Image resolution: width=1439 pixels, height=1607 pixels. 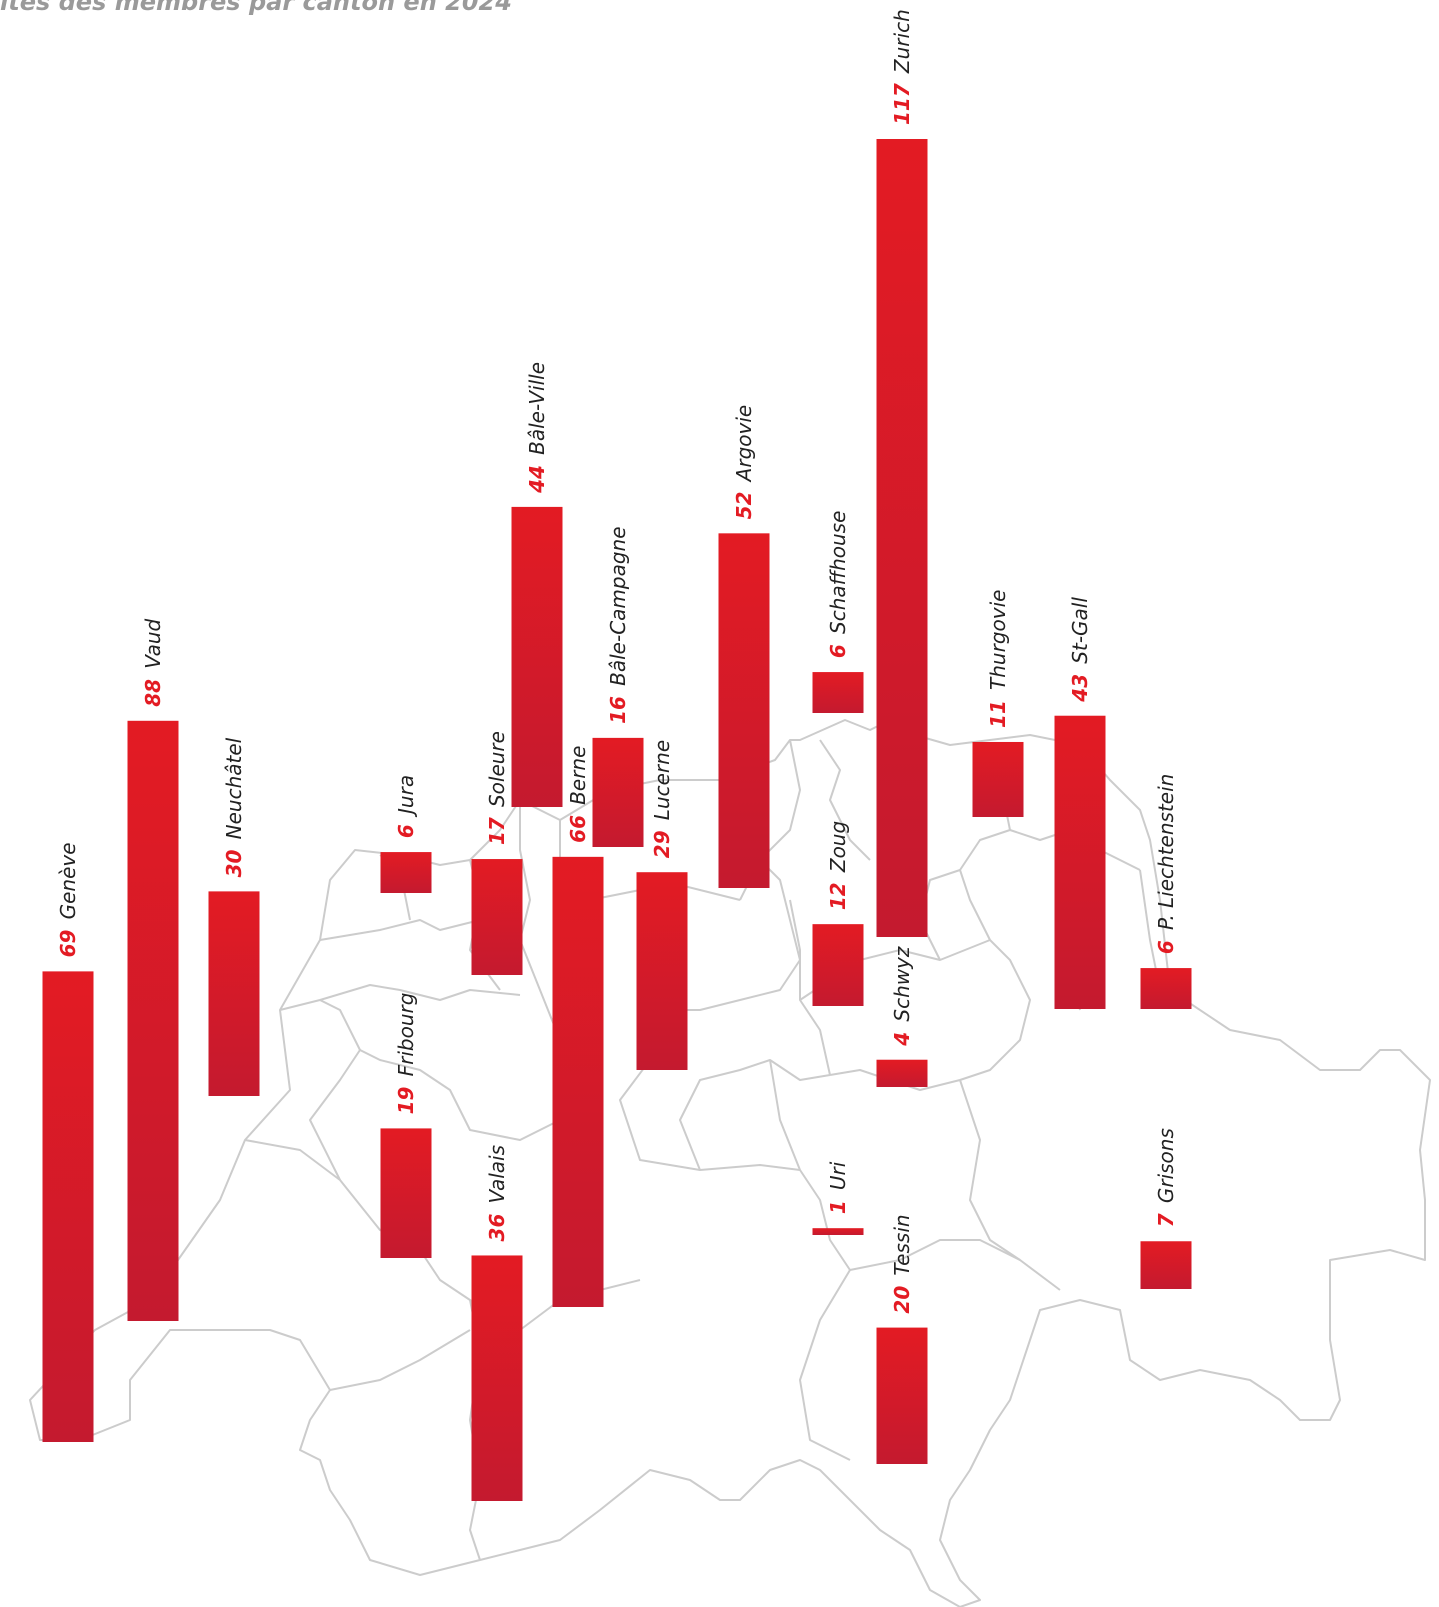 I want to click on bar-jura, so click(x=406, y=872).